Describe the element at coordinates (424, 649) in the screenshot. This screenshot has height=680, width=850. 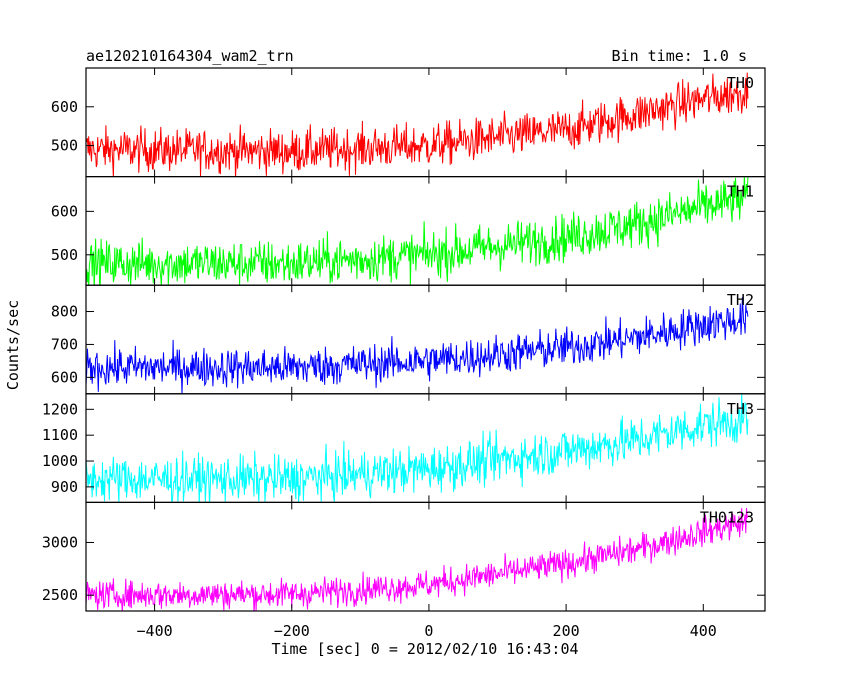
I see `x-axis-label: Time [sec] 0 = 2012/02/10 16:43:04` at that location.